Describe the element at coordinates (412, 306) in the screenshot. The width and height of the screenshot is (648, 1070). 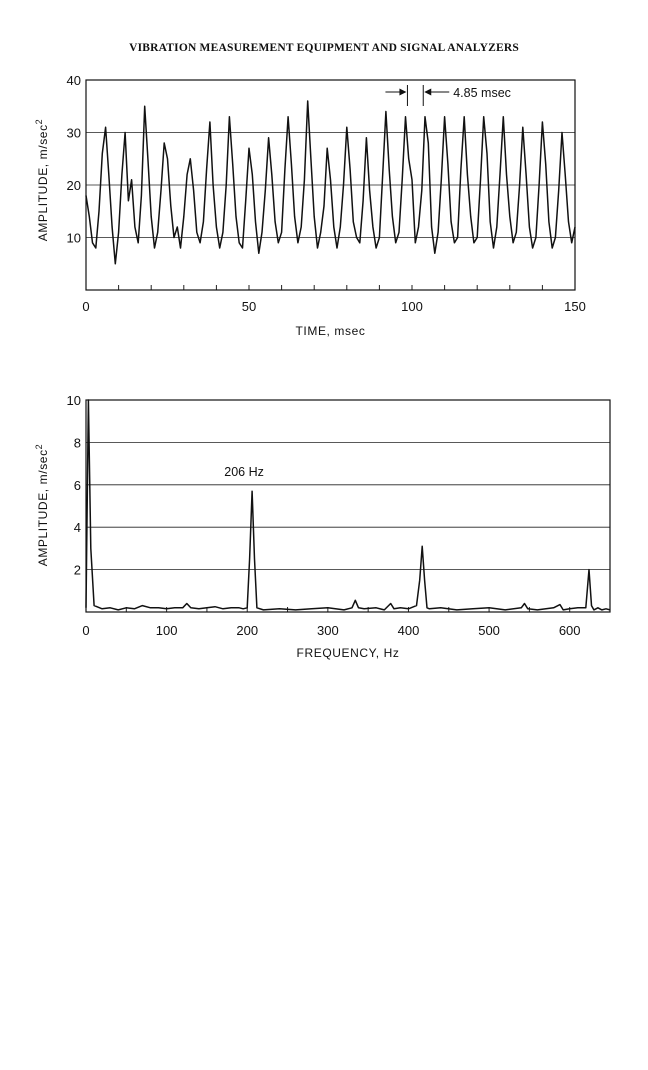
I see `chart1-x-tick-label: 100` at that location.